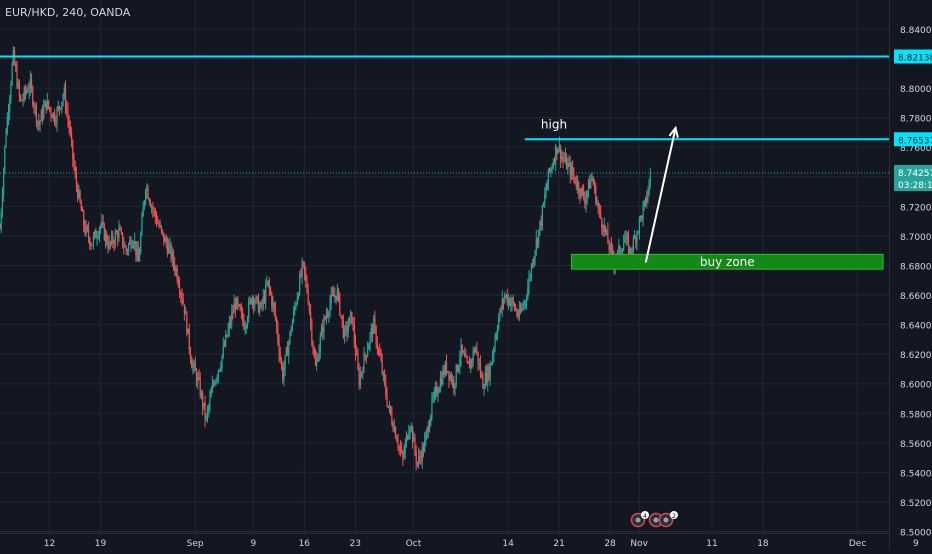 Image resolution: width=932 pixels, height=554 pixels. Describe the element at coordinates (915, 186) in the screenshot. I see `countdown-text: 03:28:18` at that location.